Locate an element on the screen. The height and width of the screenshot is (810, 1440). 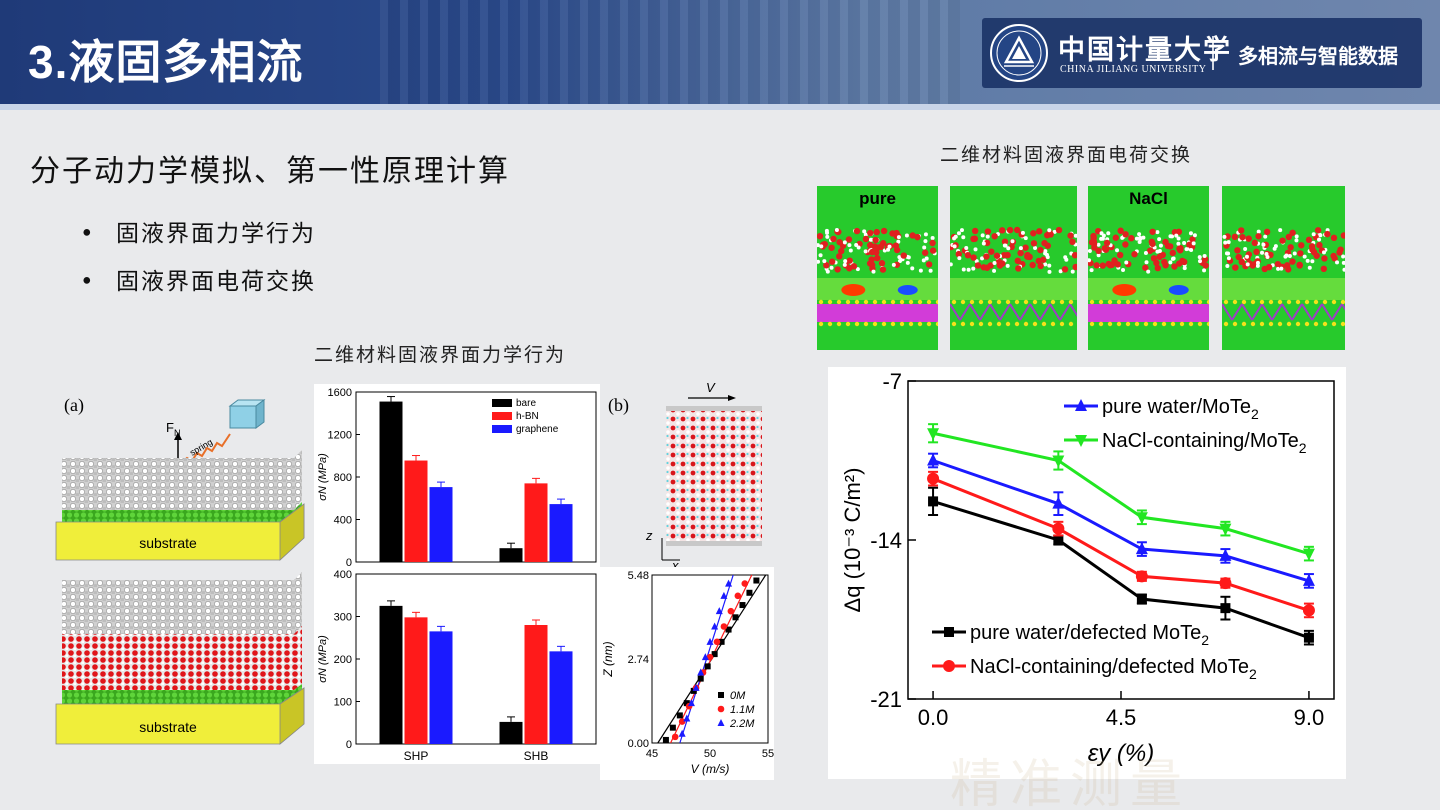
y-tick-label: 800 is located at coordinates (343, 478).